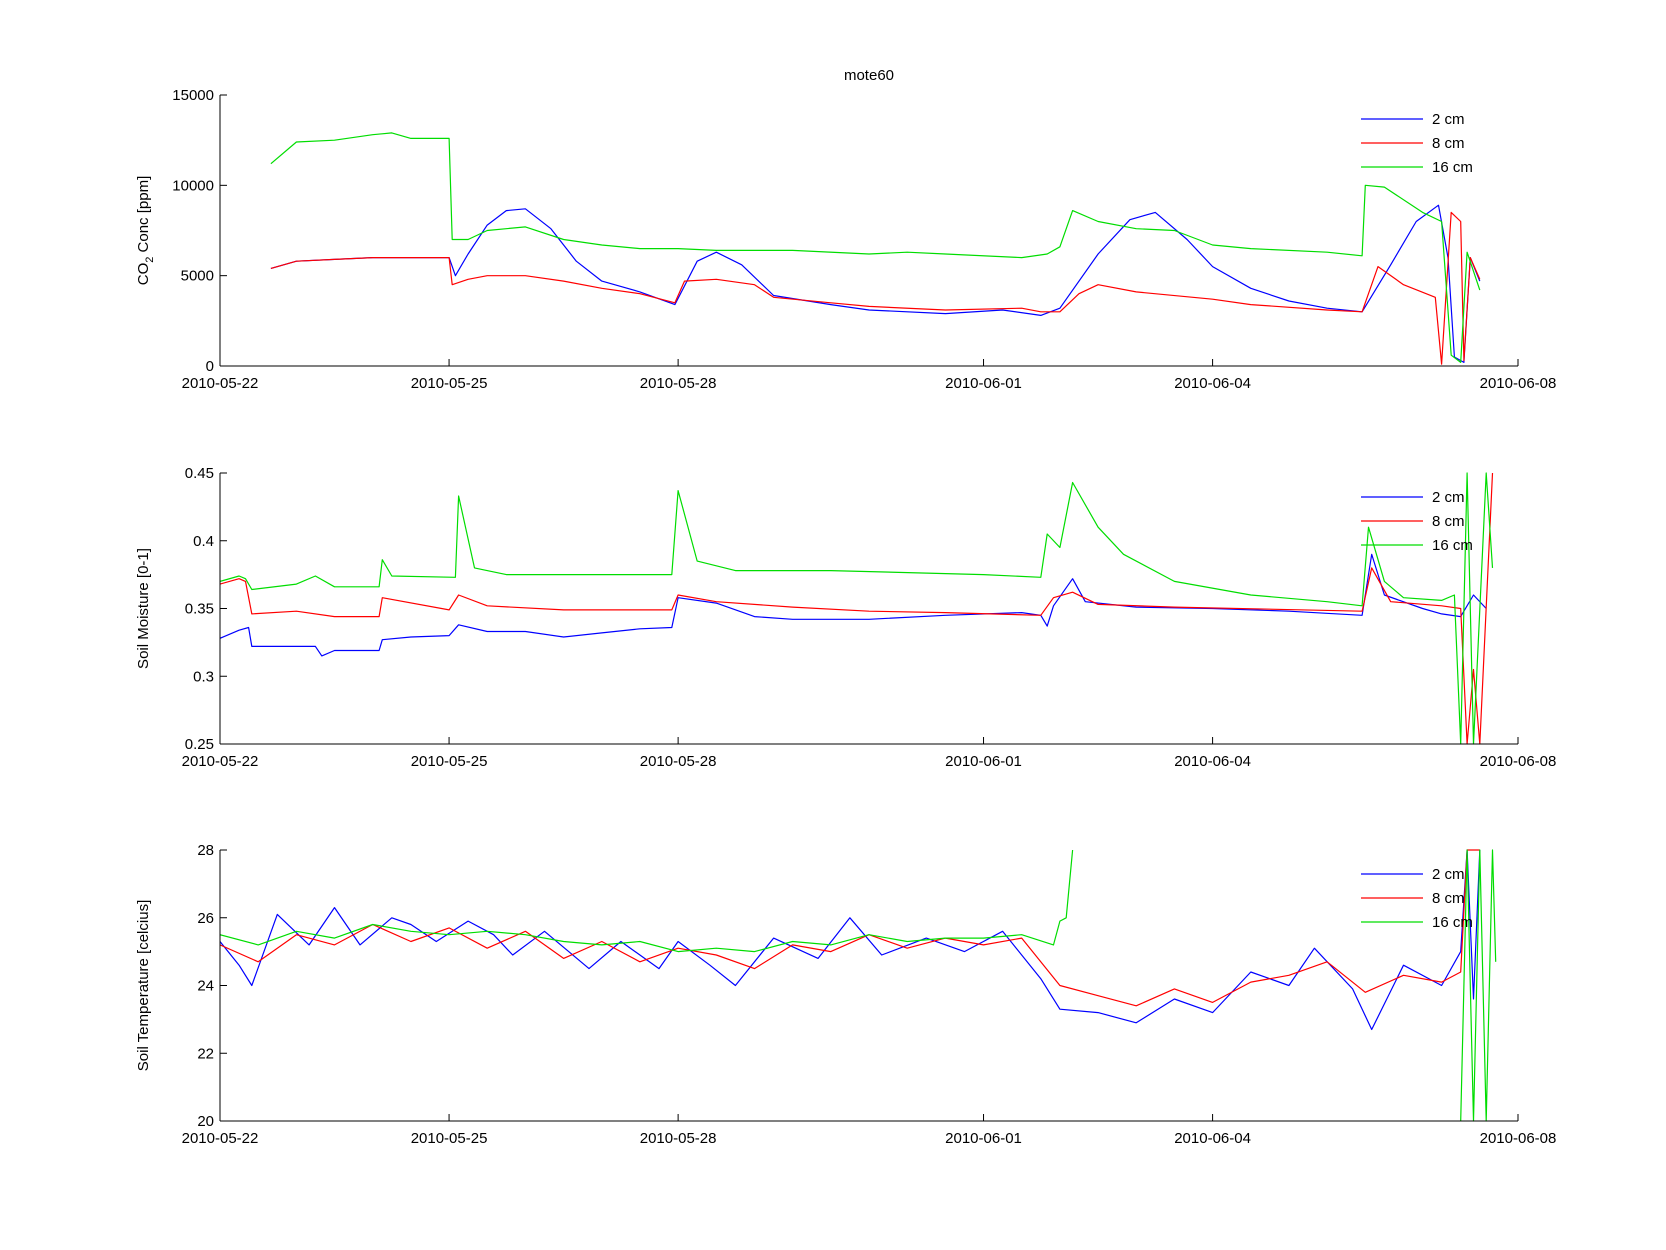 This screenshot has height=1250, width=1666. Describe the element at coordinates (983, 1138) in the screenshot. I see `soil-temperature-x-tick-label: 2010-06-01` at that location.